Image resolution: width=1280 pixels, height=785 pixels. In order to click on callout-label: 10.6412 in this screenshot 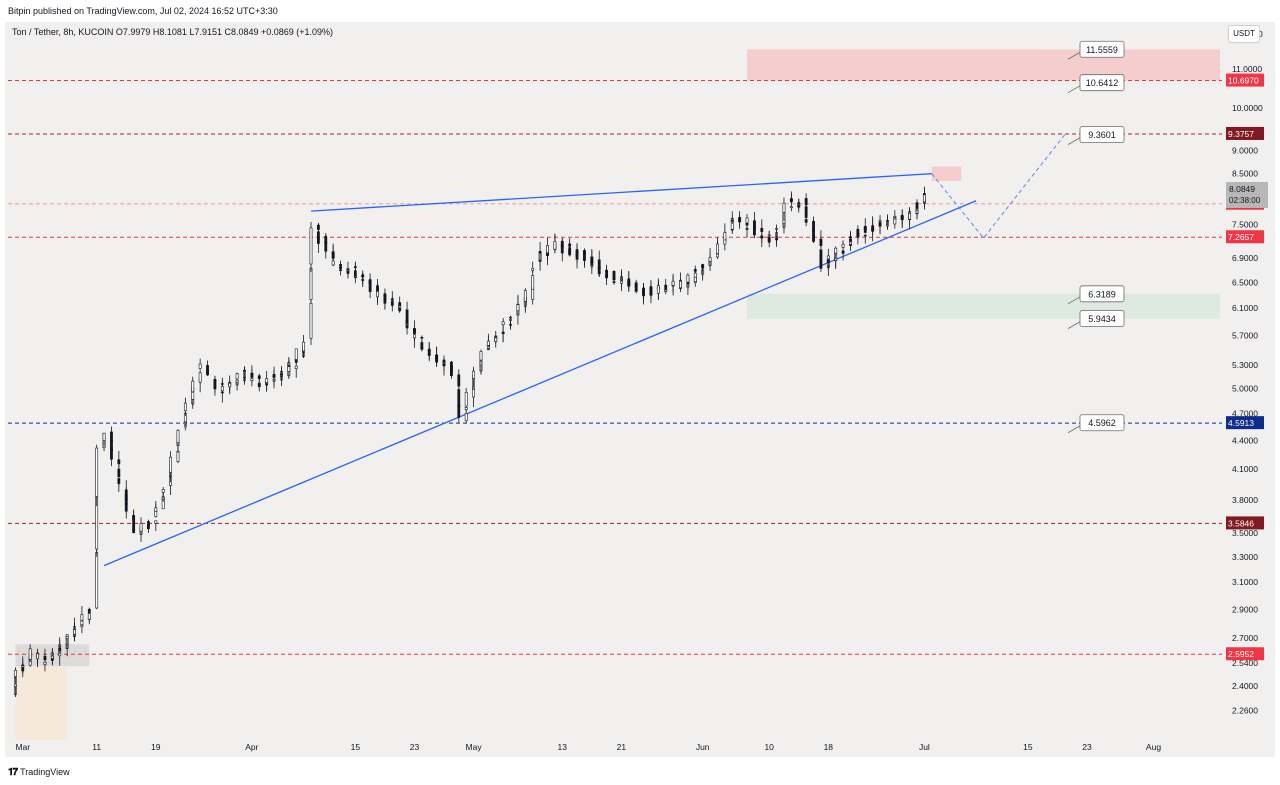, I will do `click(1096, 84)`.